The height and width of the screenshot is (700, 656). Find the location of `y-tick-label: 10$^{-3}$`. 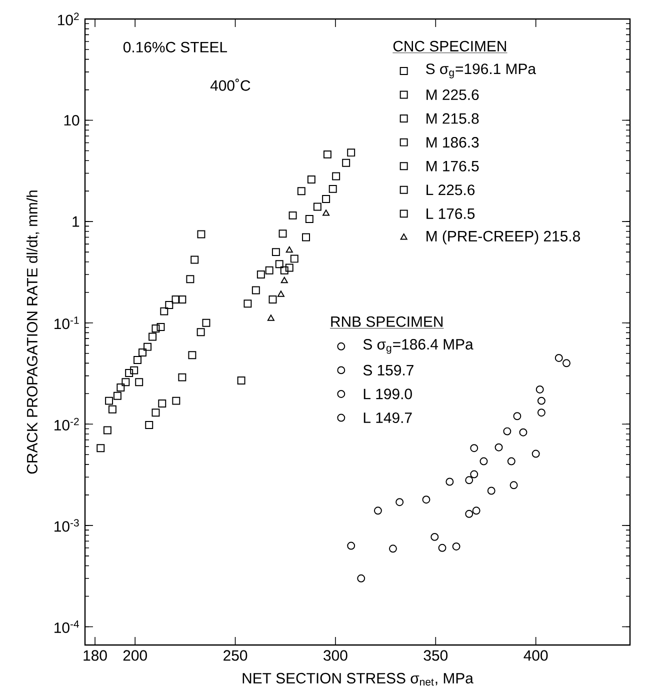

y-tick-label: 10$^{-3}$ is located at coordinates (66, 525).